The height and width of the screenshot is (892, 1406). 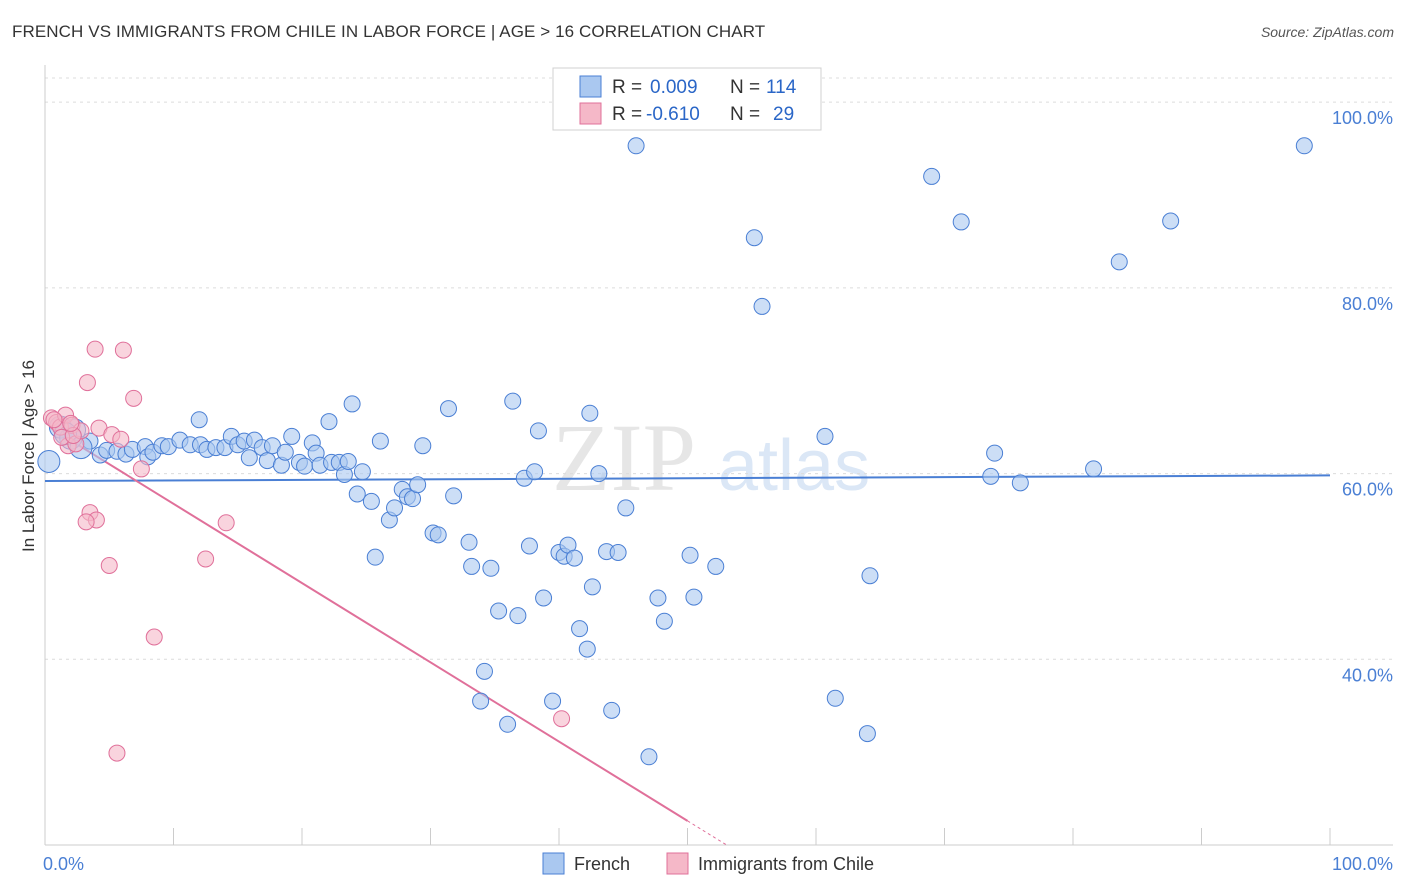 I want to click on legend-r-value-2: -0.610, so click(x=673, y=114).